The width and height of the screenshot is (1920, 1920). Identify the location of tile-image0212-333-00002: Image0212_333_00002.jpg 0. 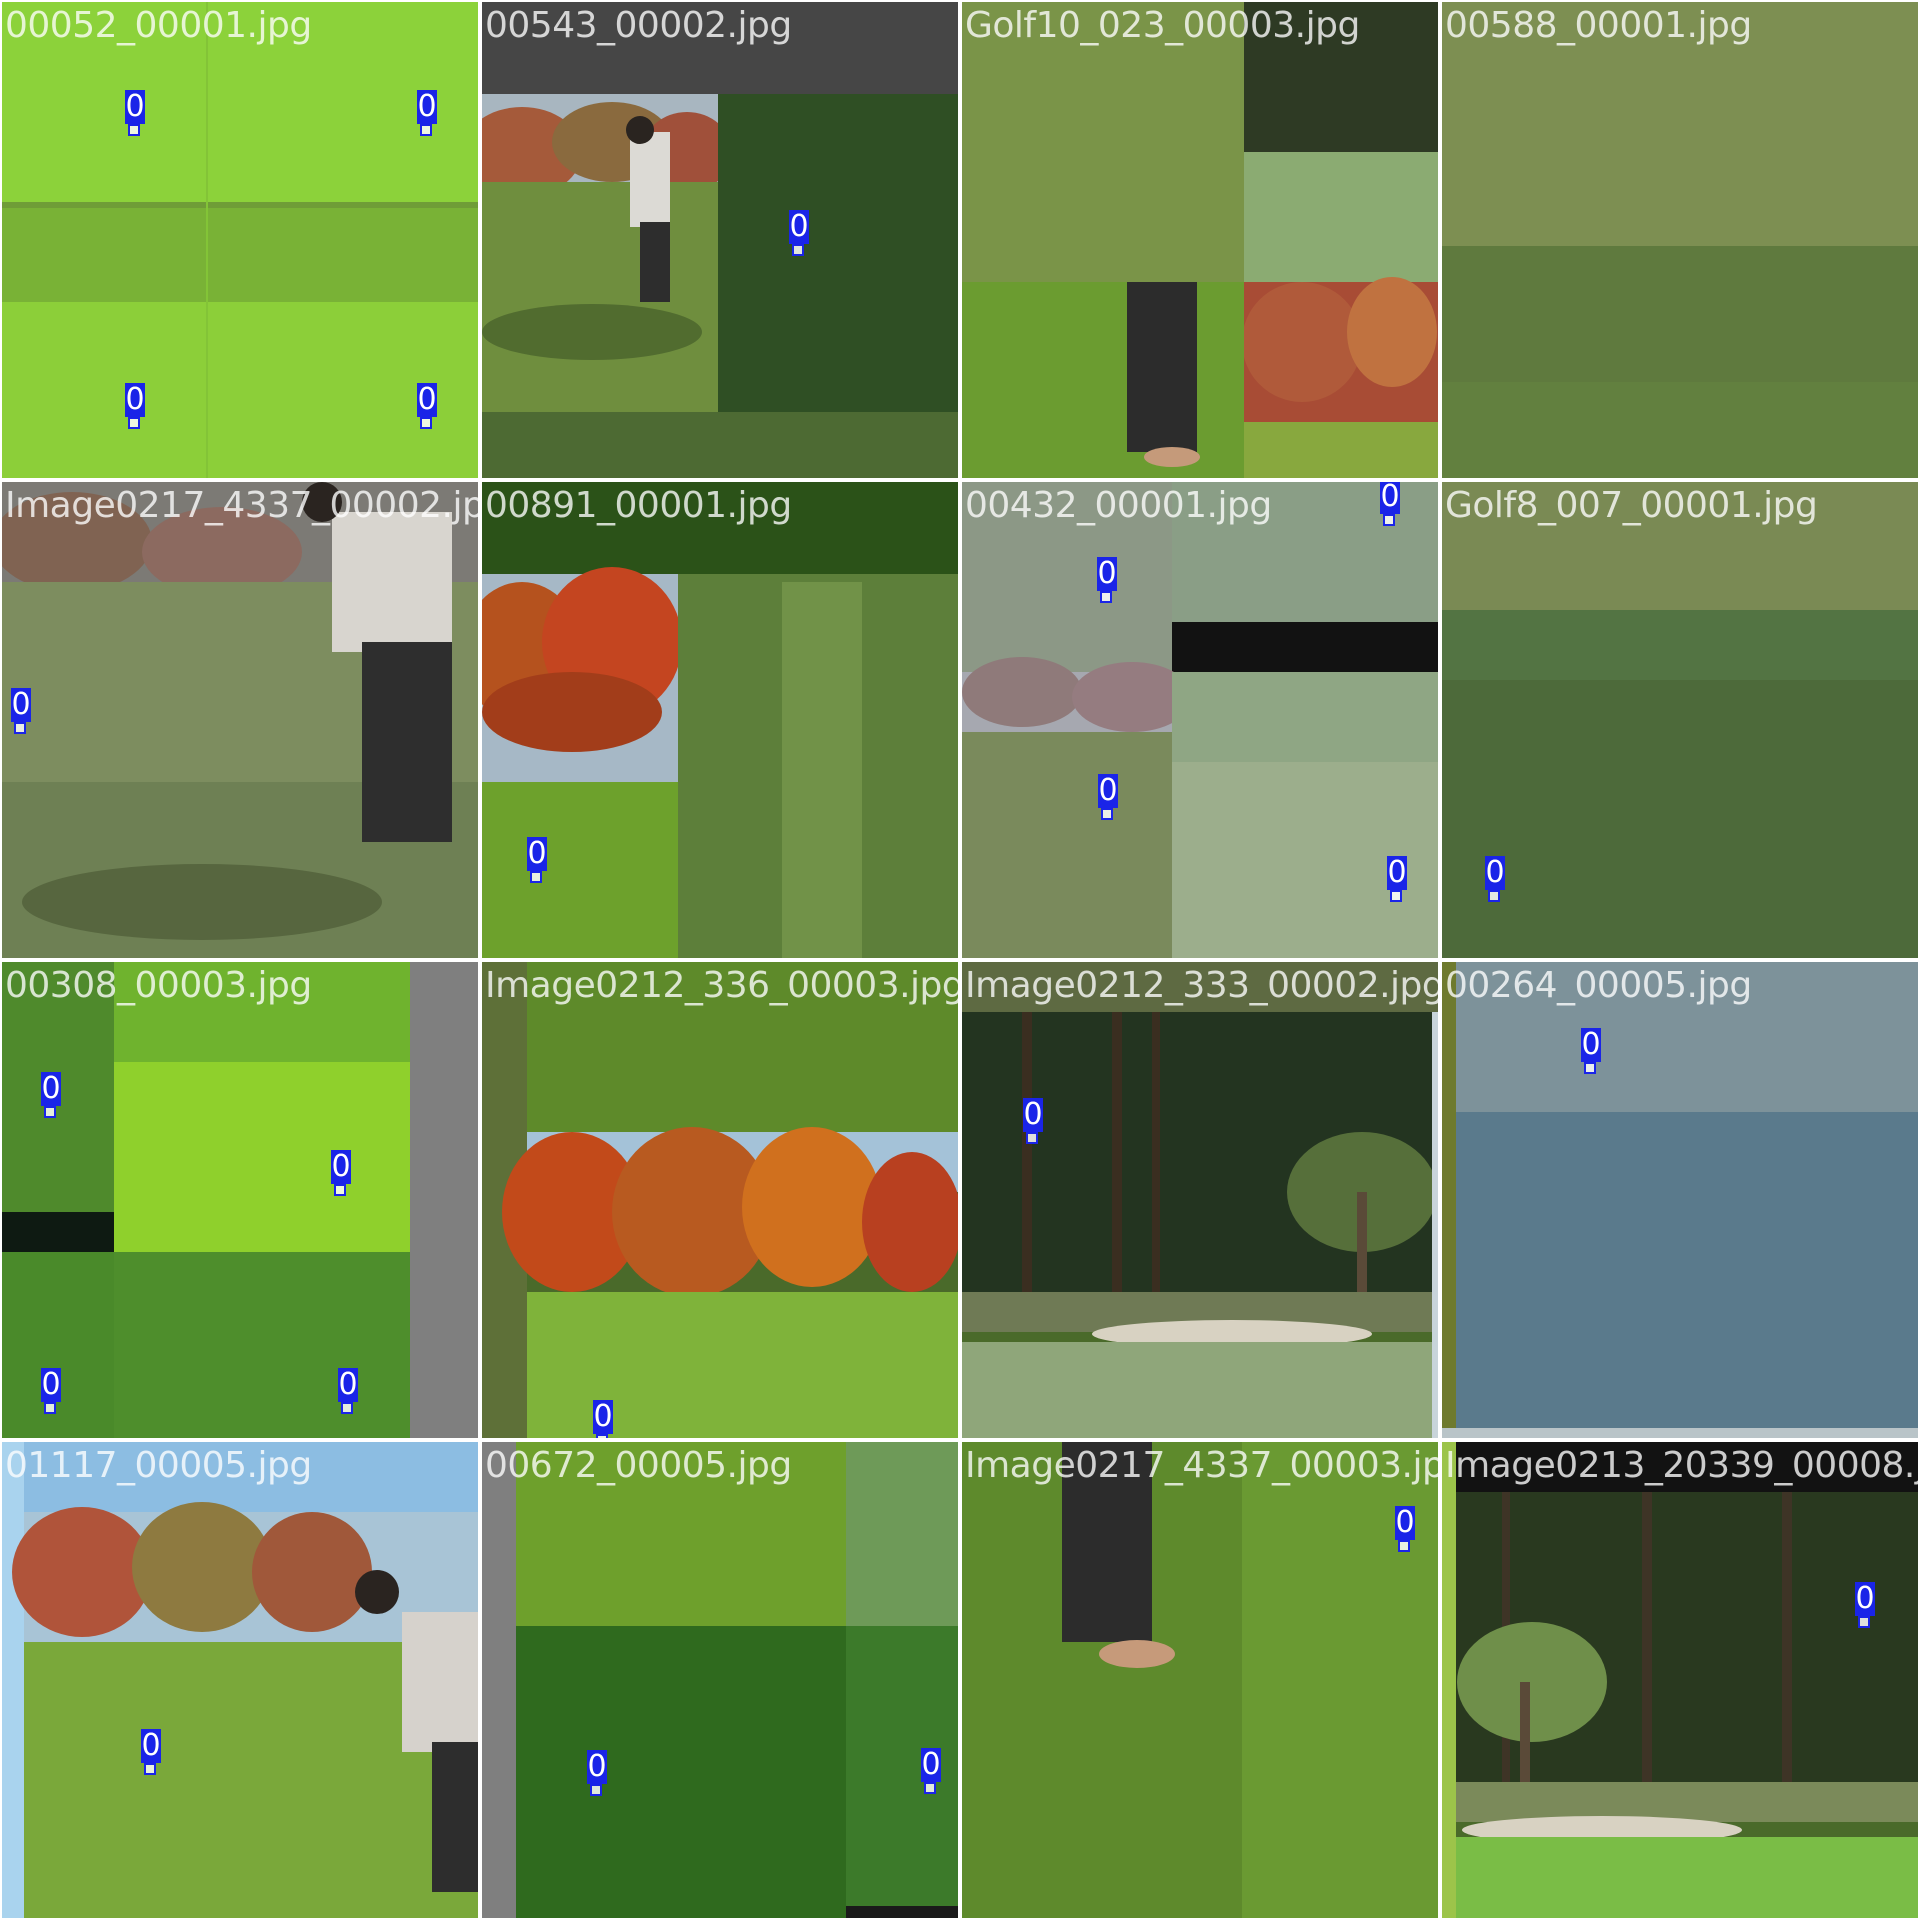
(1200, 1200).